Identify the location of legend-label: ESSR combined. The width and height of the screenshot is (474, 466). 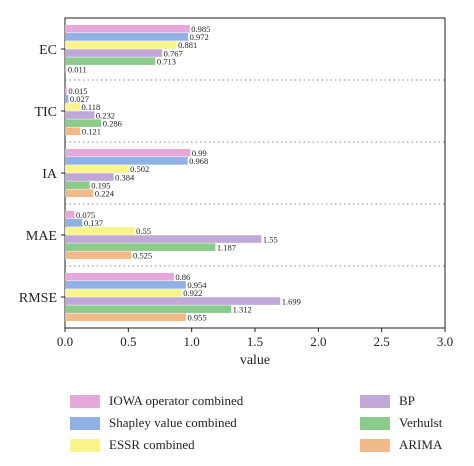
(152, 444).